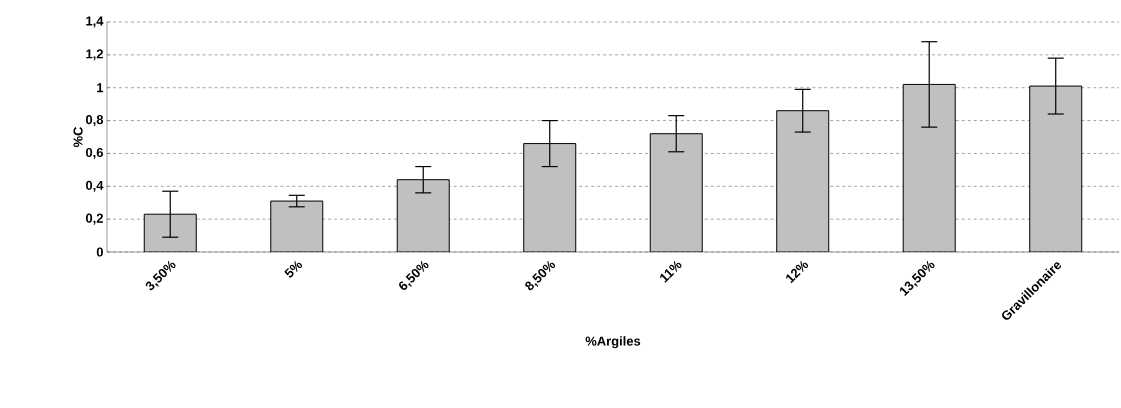 This screenshot has width=1121, height=408. What do you see at coordinates (95, 186) in the screenshot?
I see `y-tick-label: 0,4` at bounding box center [95, 186].